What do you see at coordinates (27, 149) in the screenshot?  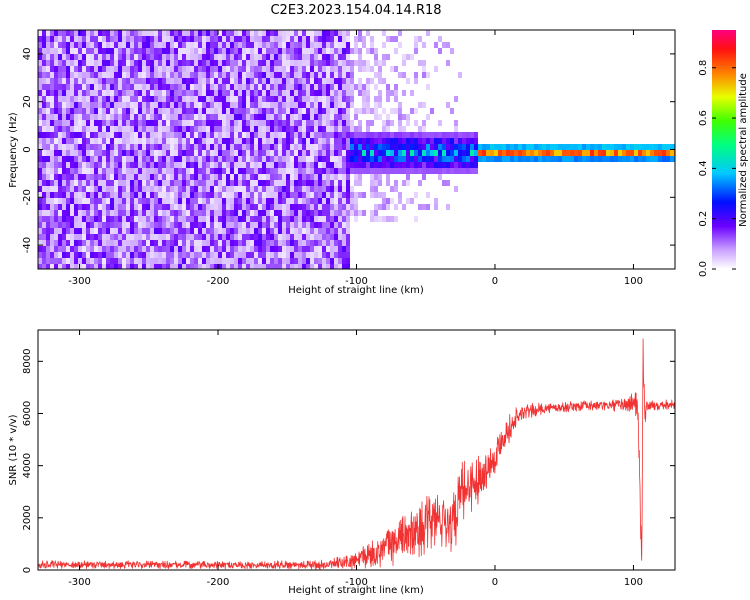 I see `spectrogram-y-tick-label: 0` at bounding box center [27, 149].